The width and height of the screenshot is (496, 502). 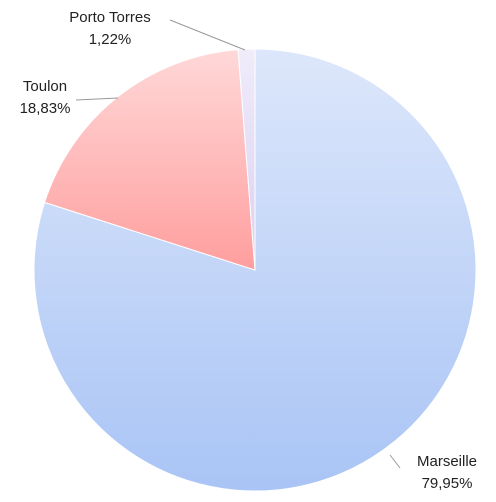 What do you see at coordinates (110, 39) in the screenshot?
I see `slice-value-label: 1,22%` at bounding box center [110, 39].